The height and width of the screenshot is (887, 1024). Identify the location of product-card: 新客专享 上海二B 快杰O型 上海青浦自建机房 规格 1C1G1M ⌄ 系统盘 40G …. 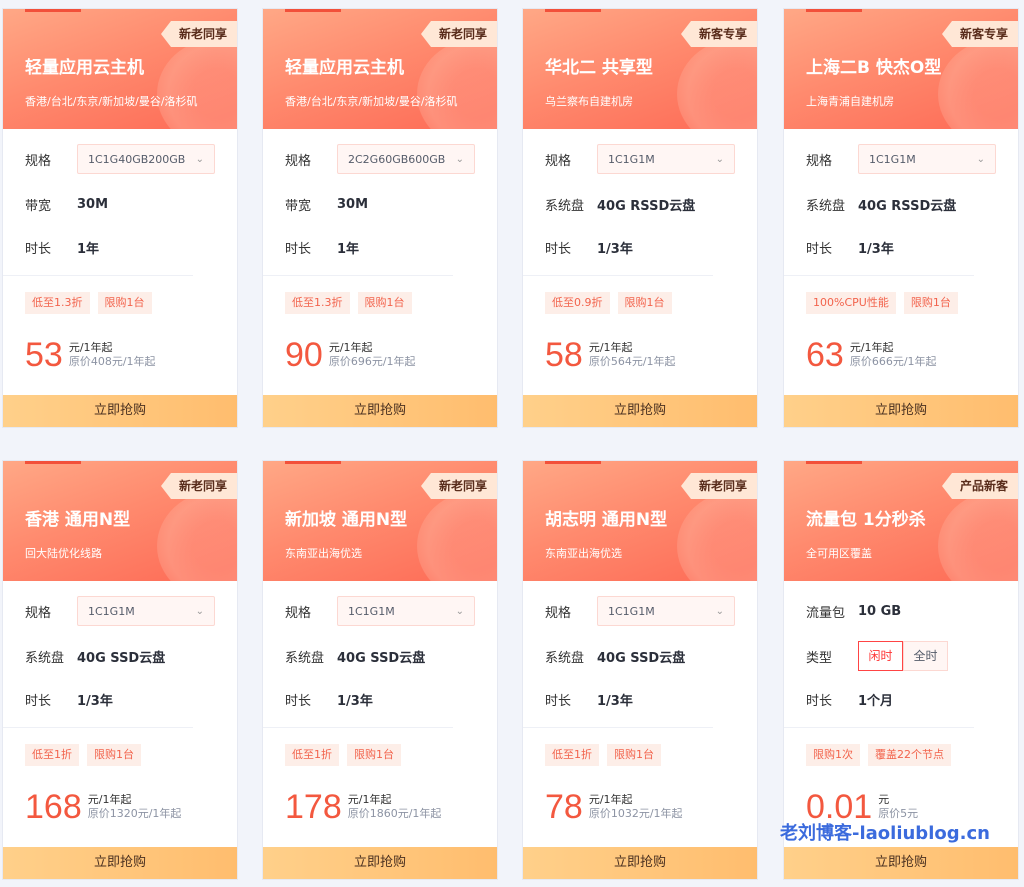
(901, 218).